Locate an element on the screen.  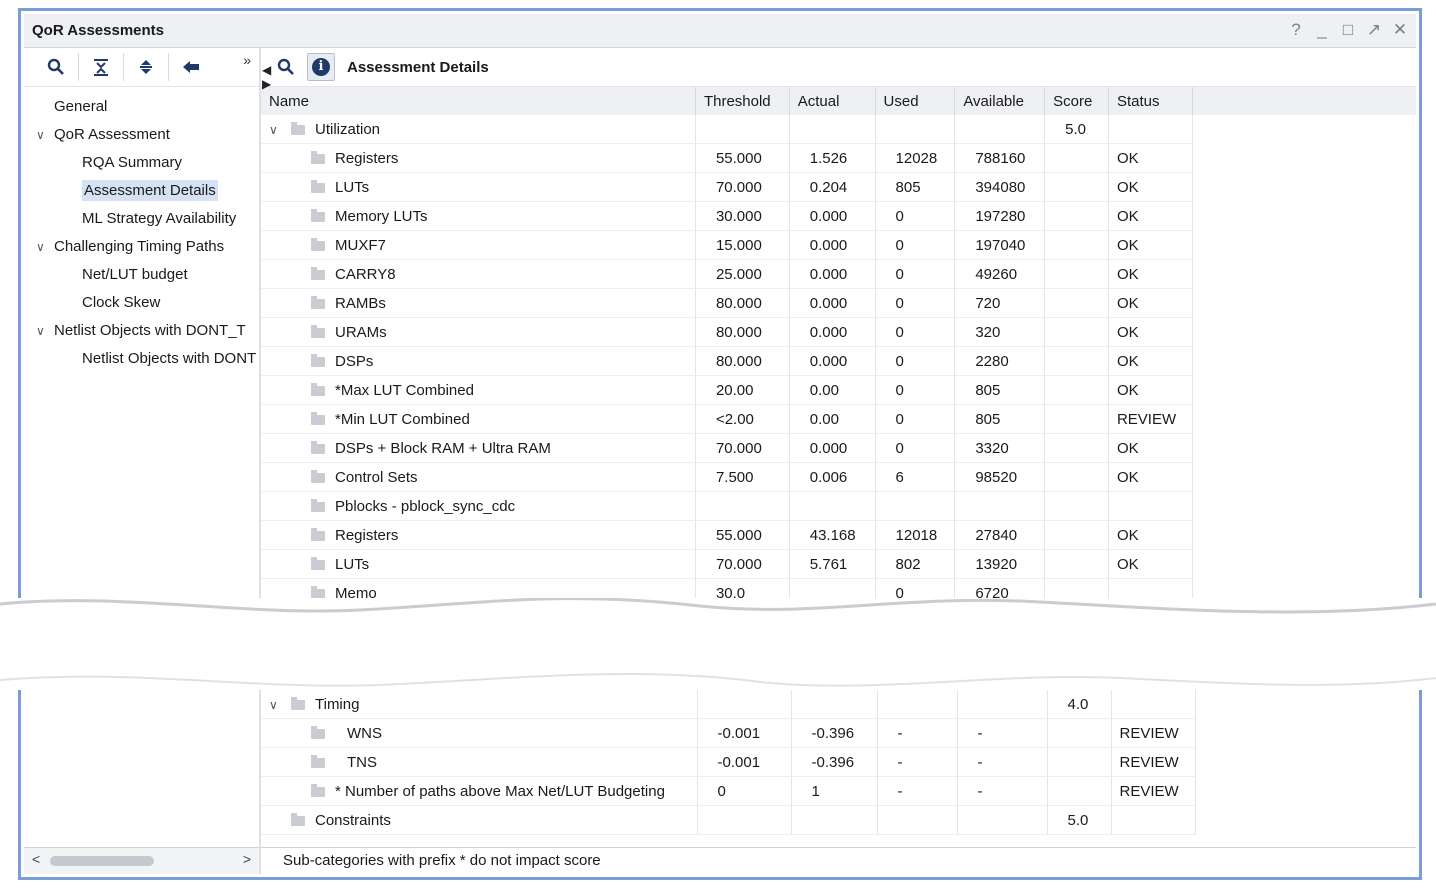
row-name: Memo is located at coordinates (356, 593).